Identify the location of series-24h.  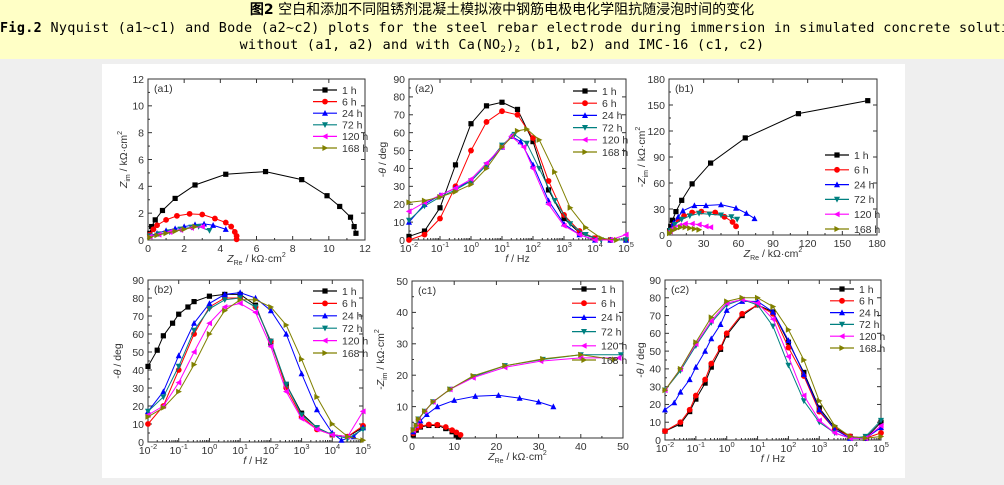
(483, 413).